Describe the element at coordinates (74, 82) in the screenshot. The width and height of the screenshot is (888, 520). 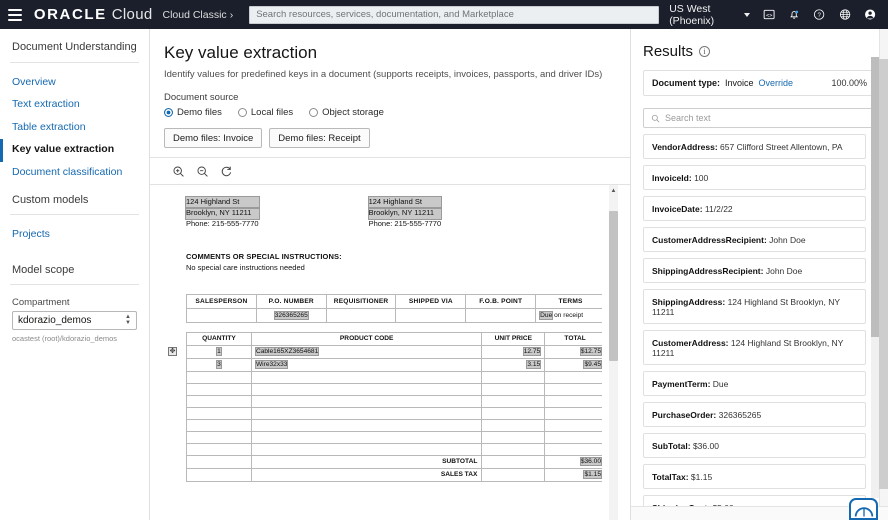
I see `sidebar-item-overview: Overview` at that location.